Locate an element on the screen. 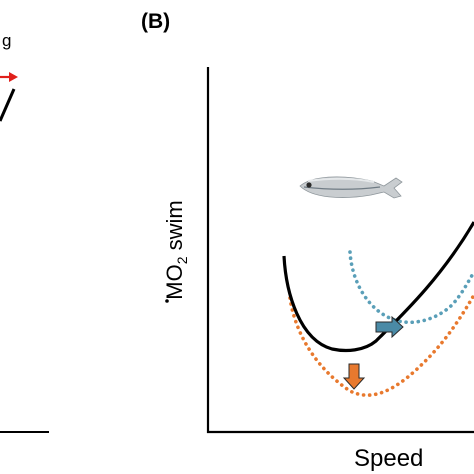 This screenshot has height=474, width=474. blue-dotted-curve is located at coordinates (411, 287).